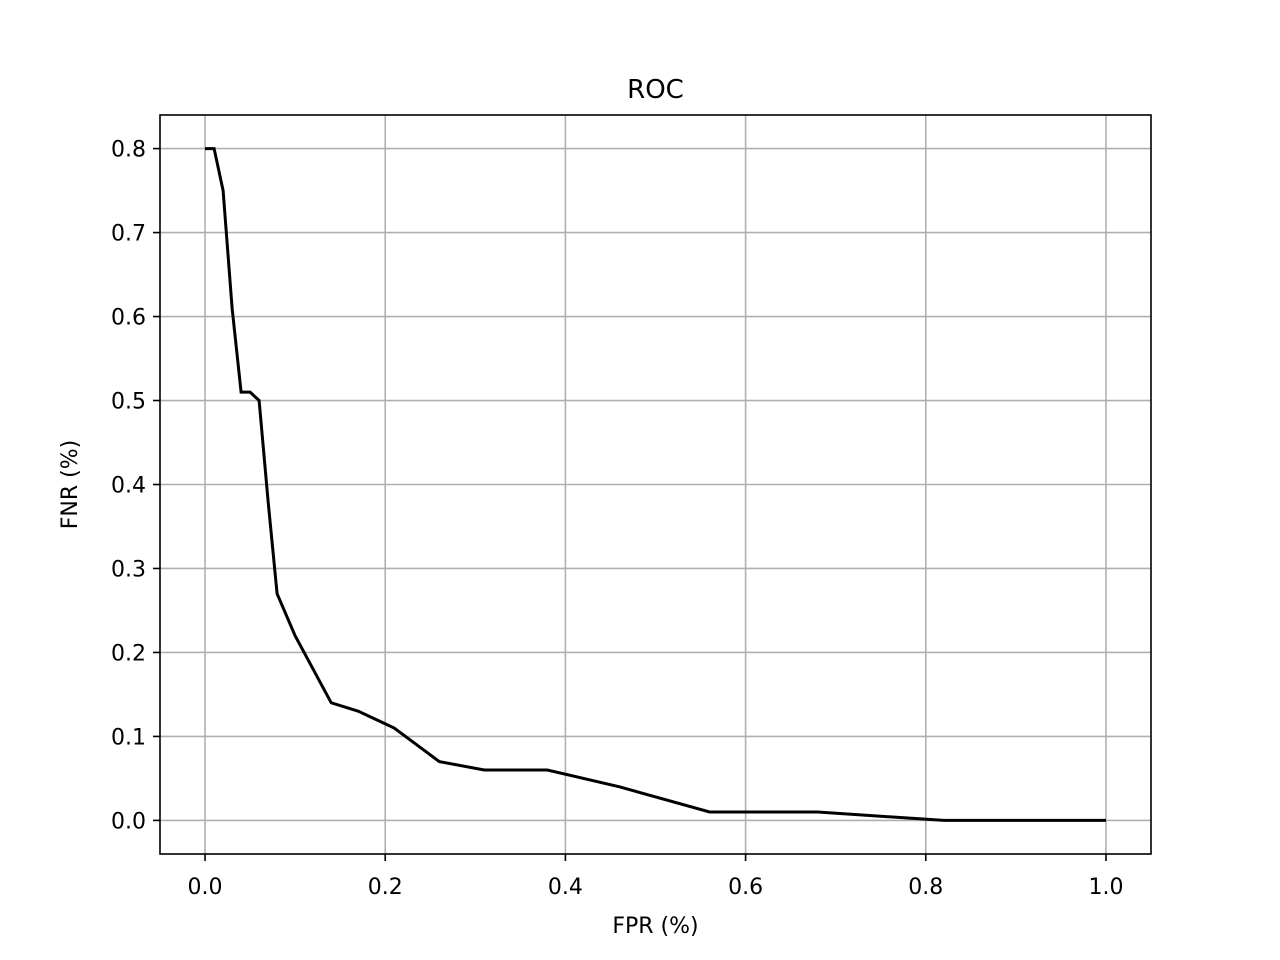 The height and width of the screenshot is (960, 1280). What do you see at coordinates (128, 737) in the screenshot?
I see `y-tick-label: 0.1` at bounding box center [128, 737].